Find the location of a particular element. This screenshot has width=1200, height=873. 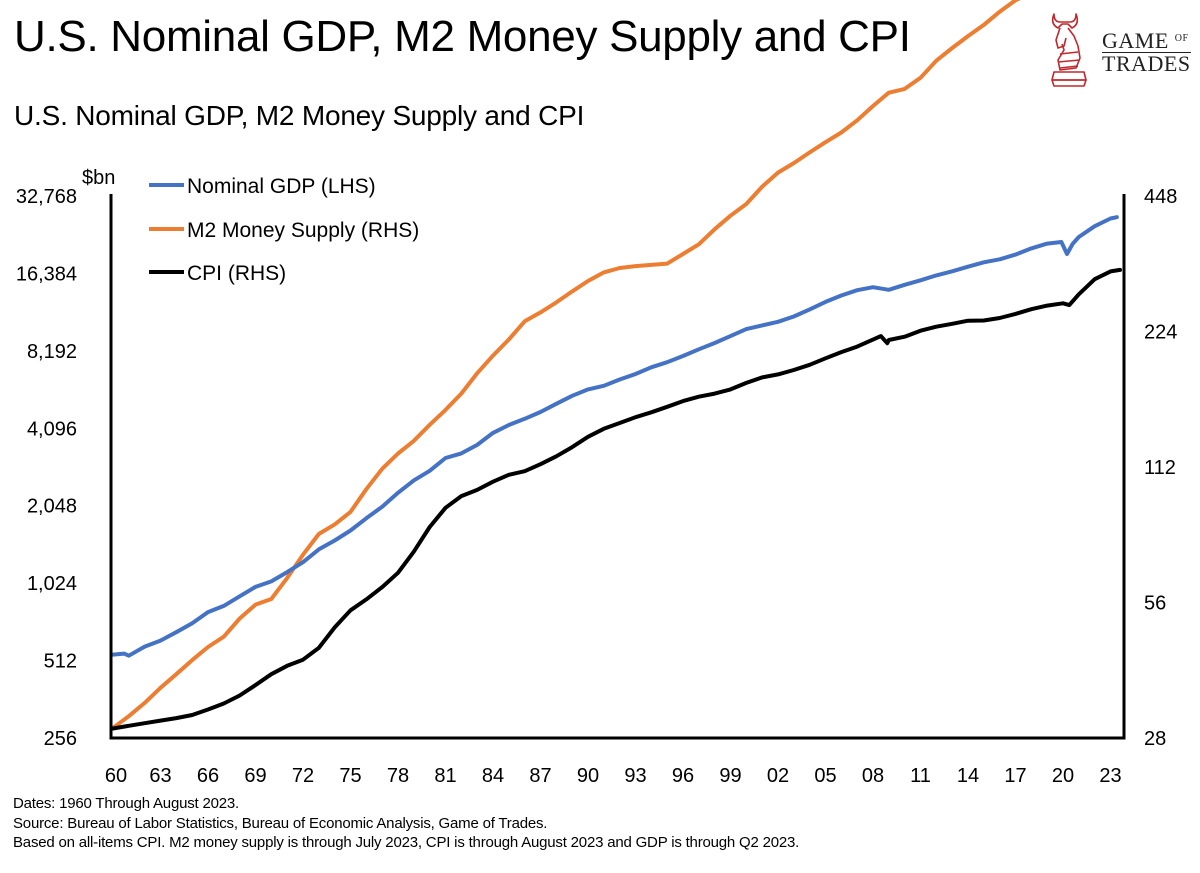

x-axis-tick-label: 02 is located at coordinates (778, 776).